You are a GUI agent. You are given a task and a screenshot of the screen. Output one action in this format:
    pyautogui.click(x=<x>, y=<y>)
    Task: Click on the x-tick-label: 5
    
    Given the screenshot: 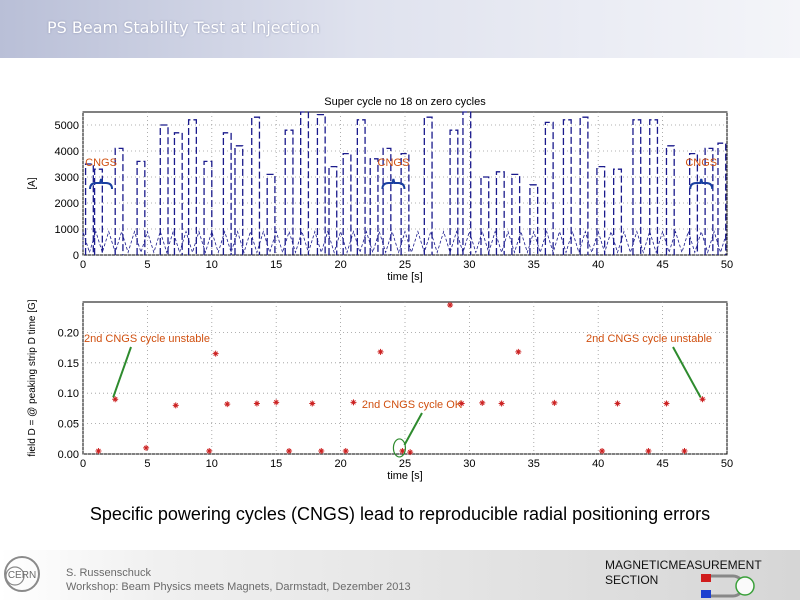 What is the action you would take?
    pyautogui.click(x=147, y=265)
    